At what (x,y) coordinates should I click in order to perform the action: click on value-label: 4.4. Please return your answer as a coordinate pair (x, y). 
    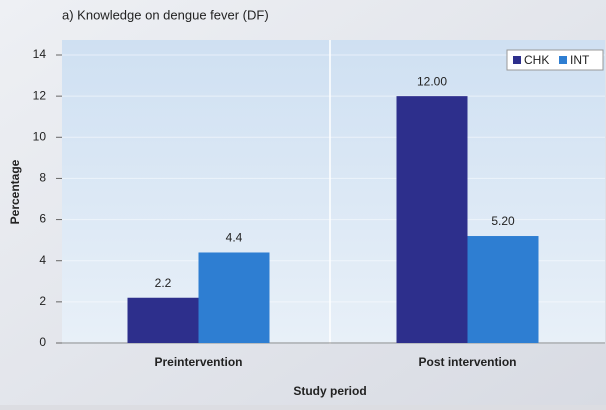
    Looking at the image, I should click on (234, 238).